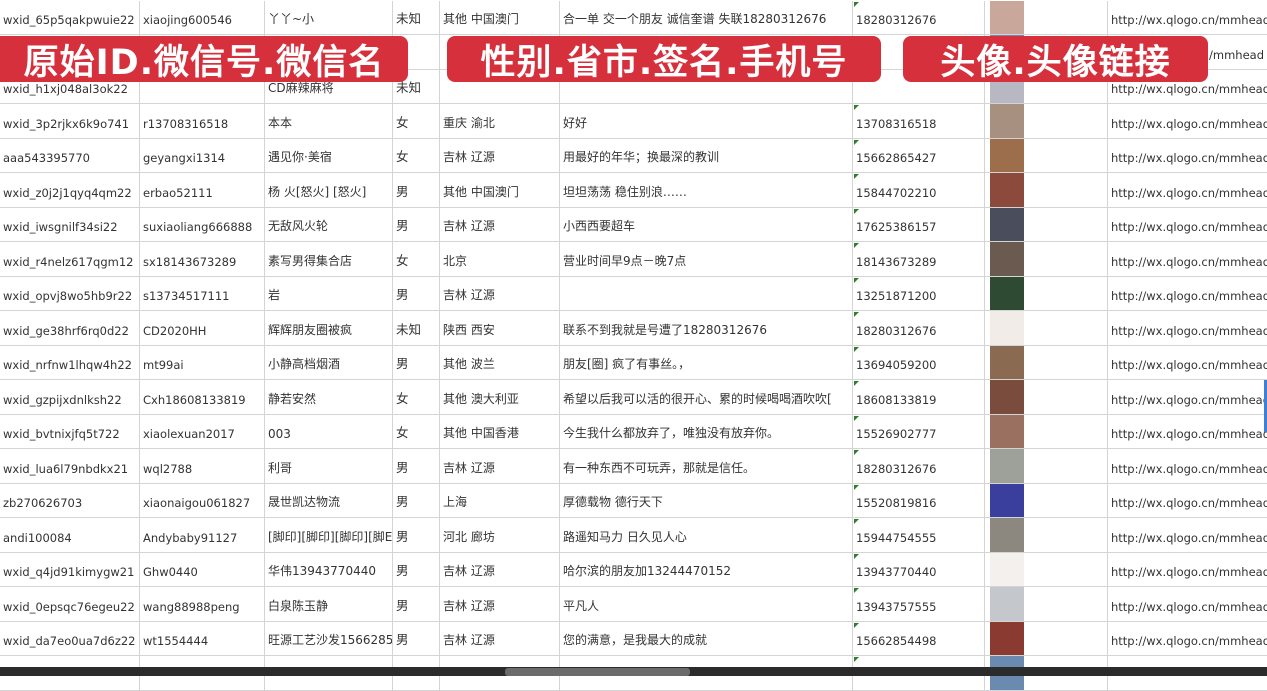 The height and width of the screenshot is (691, 1267). Describe the element at coordinates (329, 500) in the screenshot. I see `wechat-name-cell: 晟世凯达物流` at that location.